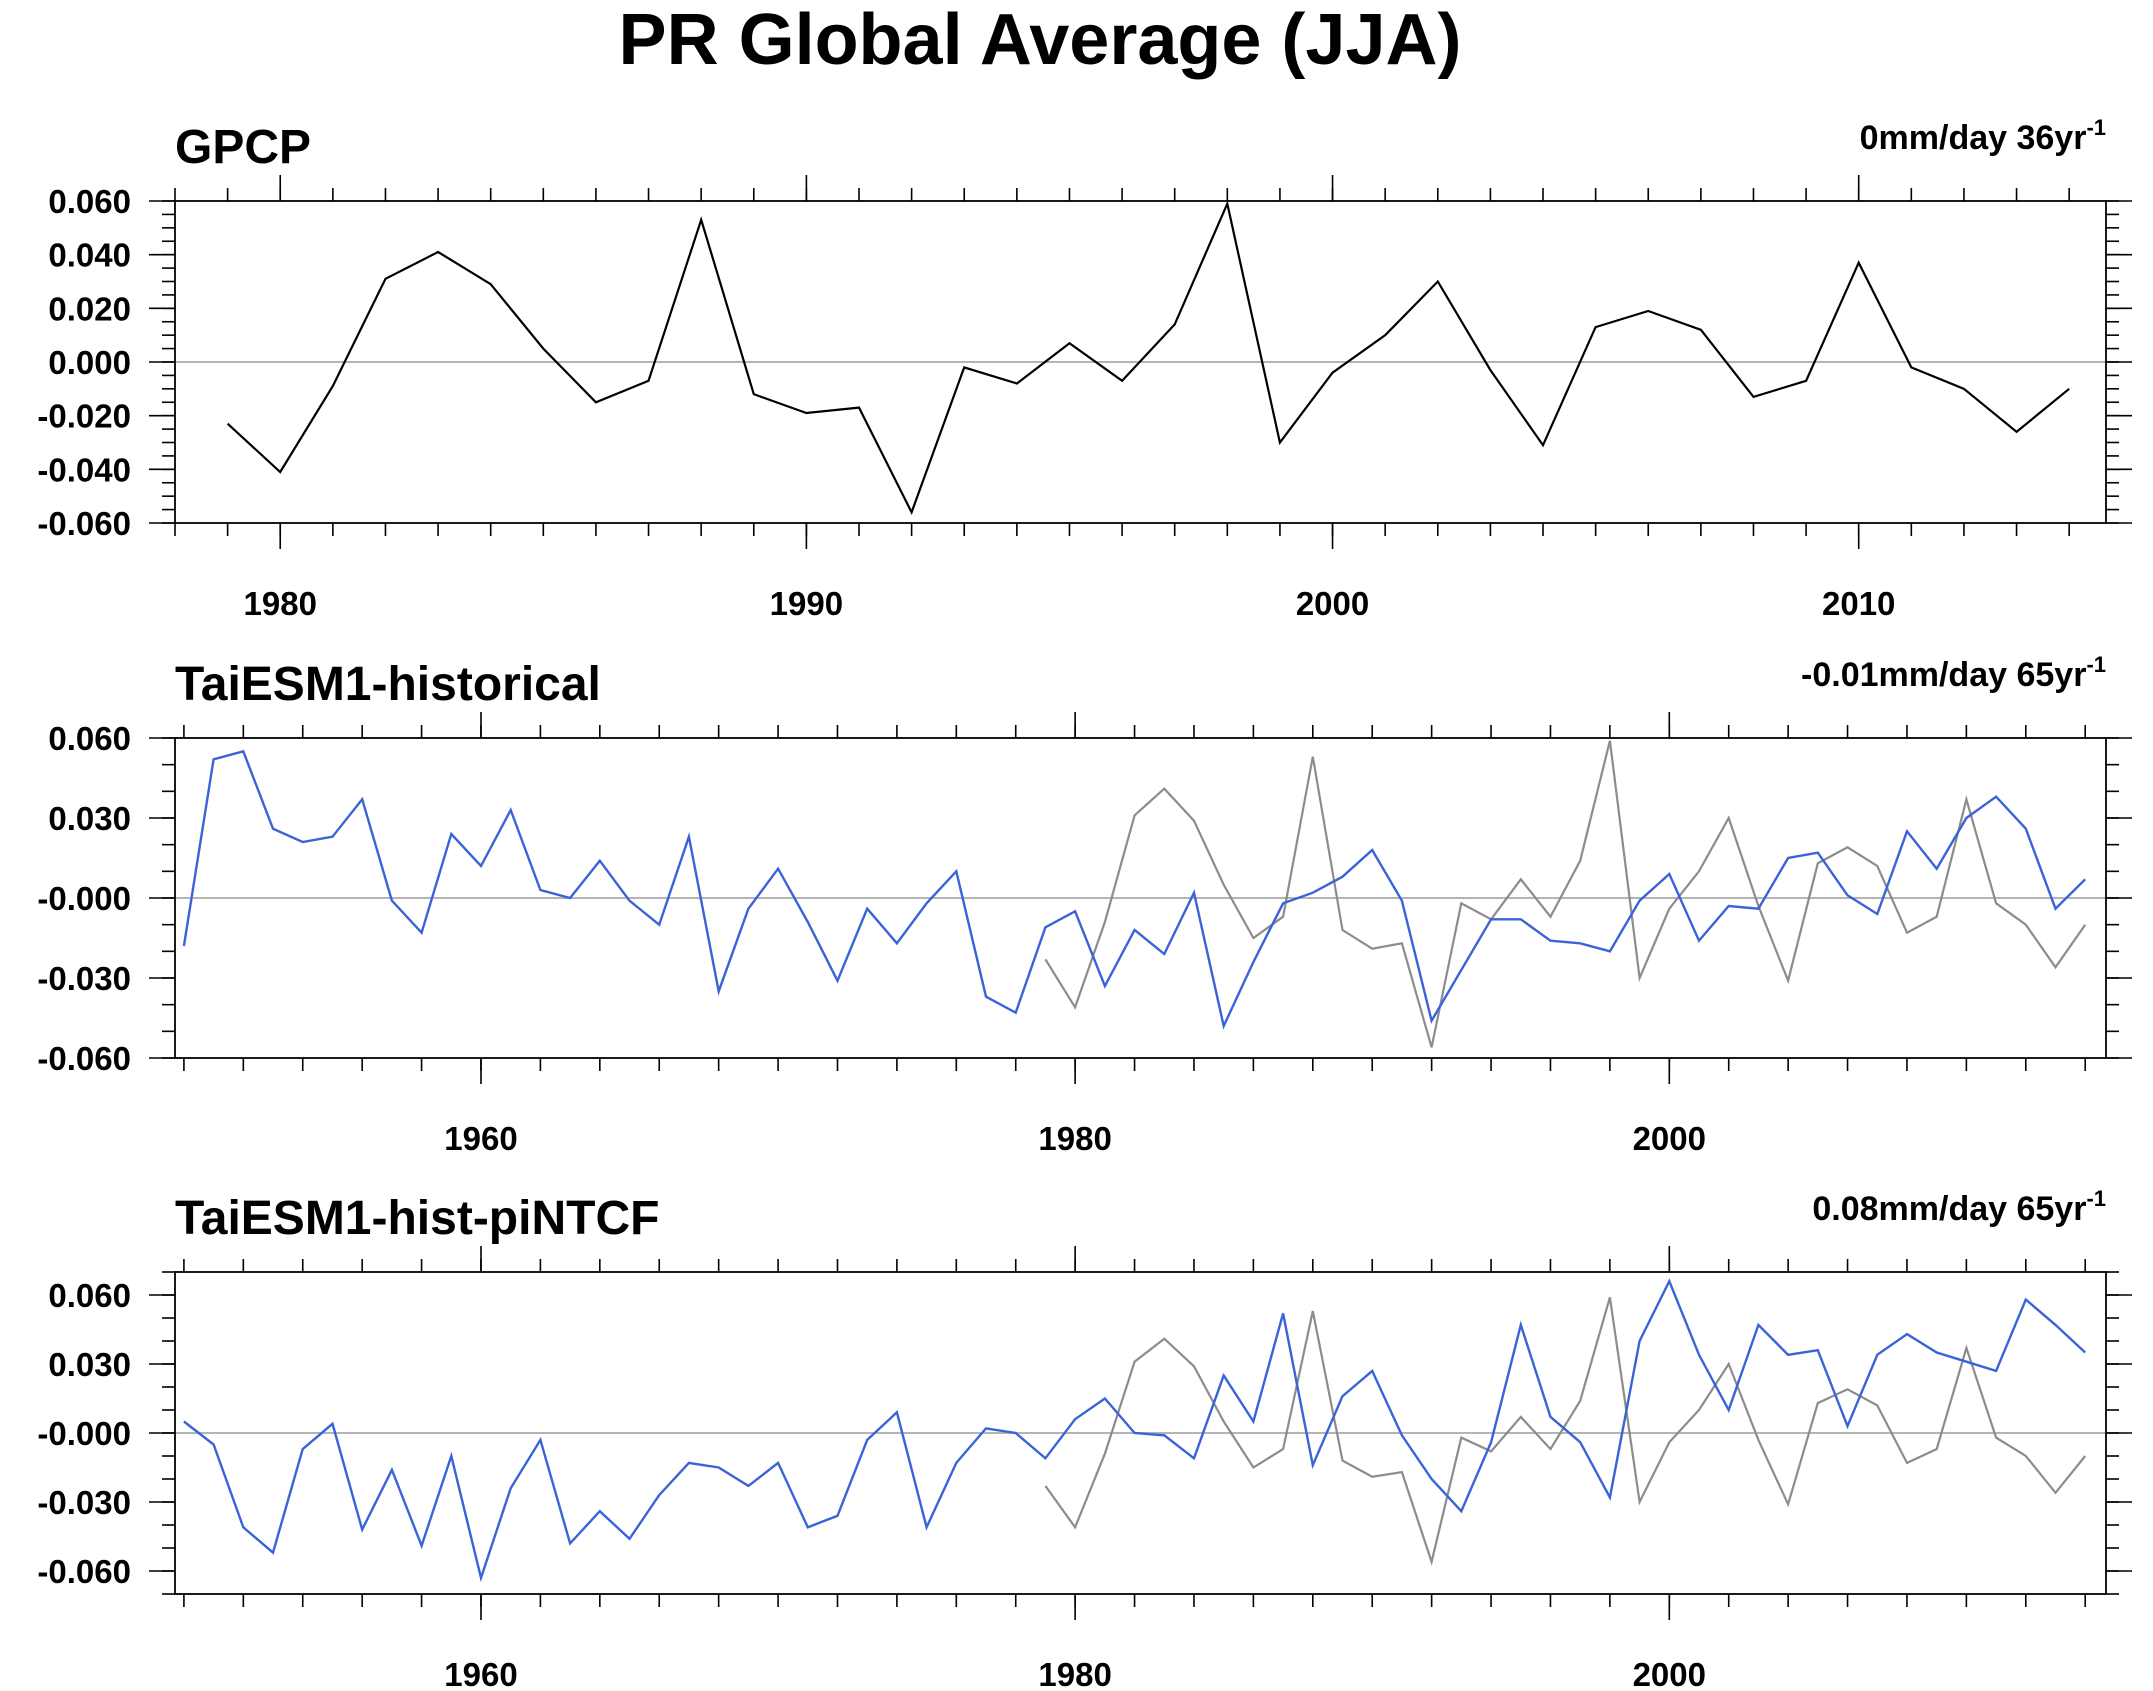 Image resolution: width=2153 pixels, height=1691 pixels. What do you see at coordinates (388, 684) in the screenshot?
I see `panel-title: TaiESM1-historical` at bounding box center [388, 684].